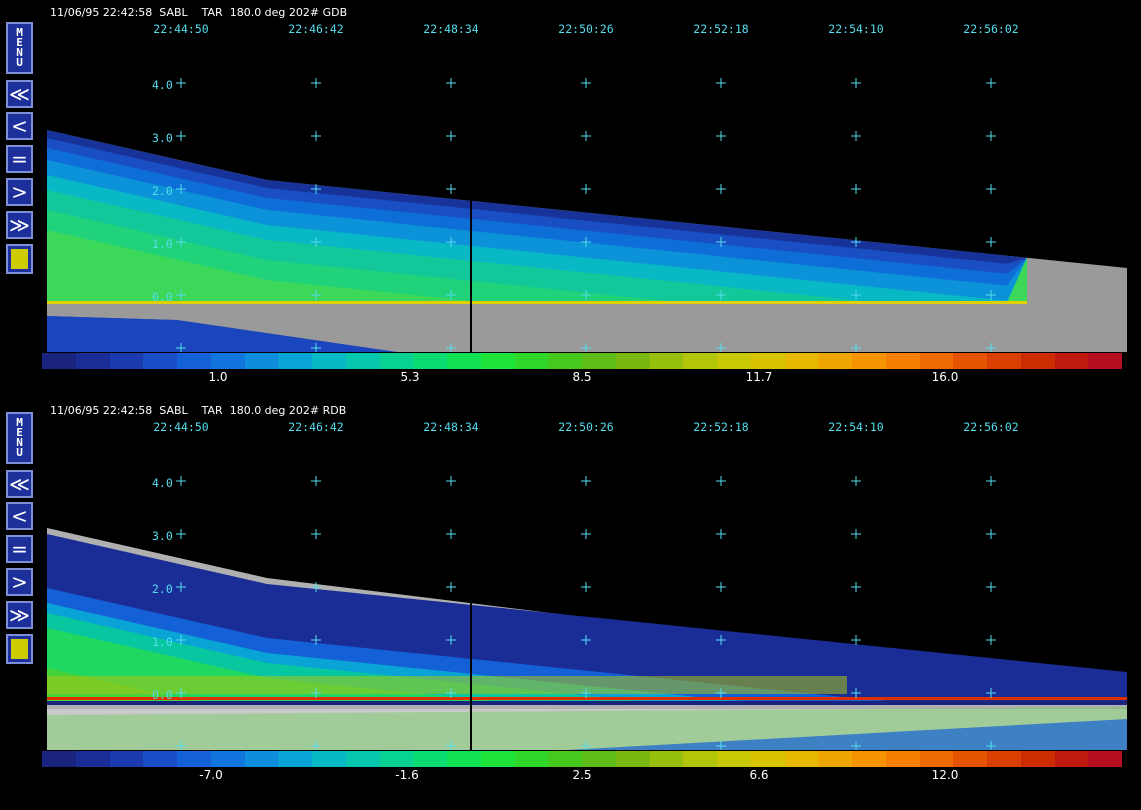 This screenshot has width=1141, height=810. Describe the element at coordinates (211, 775) in the screenshot. I see `colorbar-label: -7.0` at that location.